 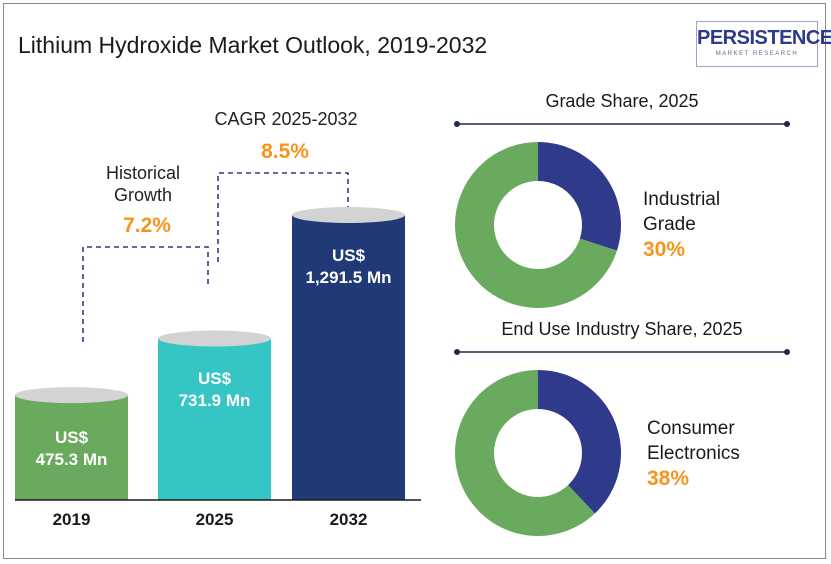 I want to click on bar-2025, so click(x=214, y=419).